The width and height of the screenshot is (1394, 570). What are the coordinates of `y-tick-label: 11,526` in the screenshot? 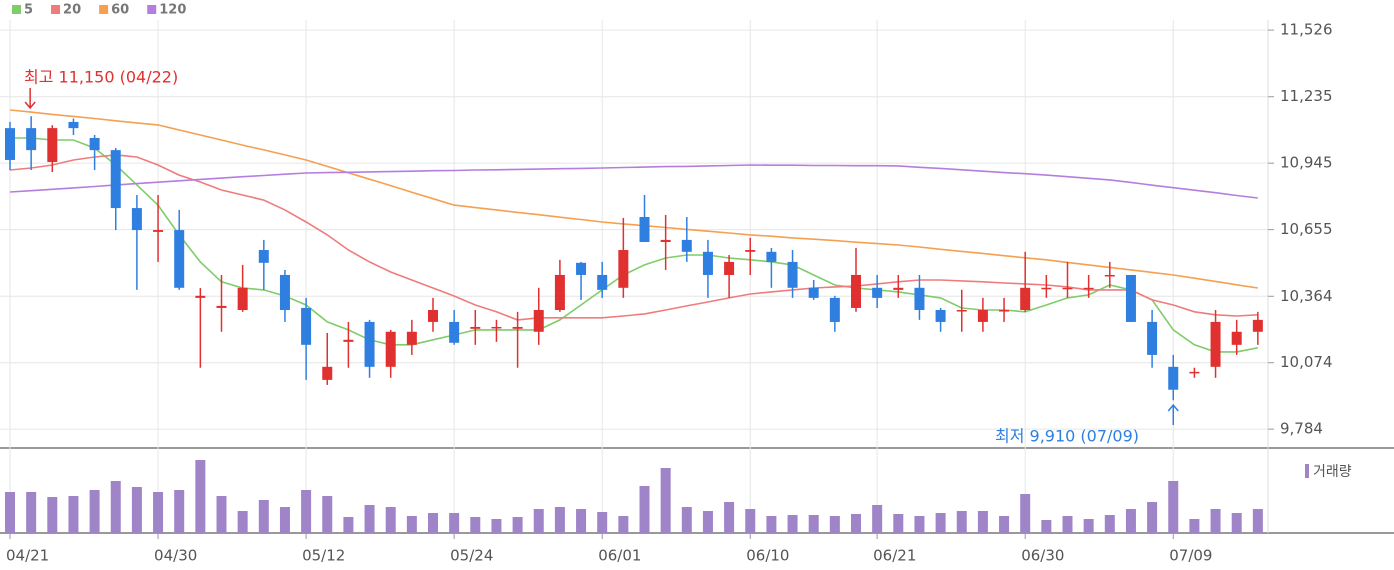 It's located at (1306, 30).